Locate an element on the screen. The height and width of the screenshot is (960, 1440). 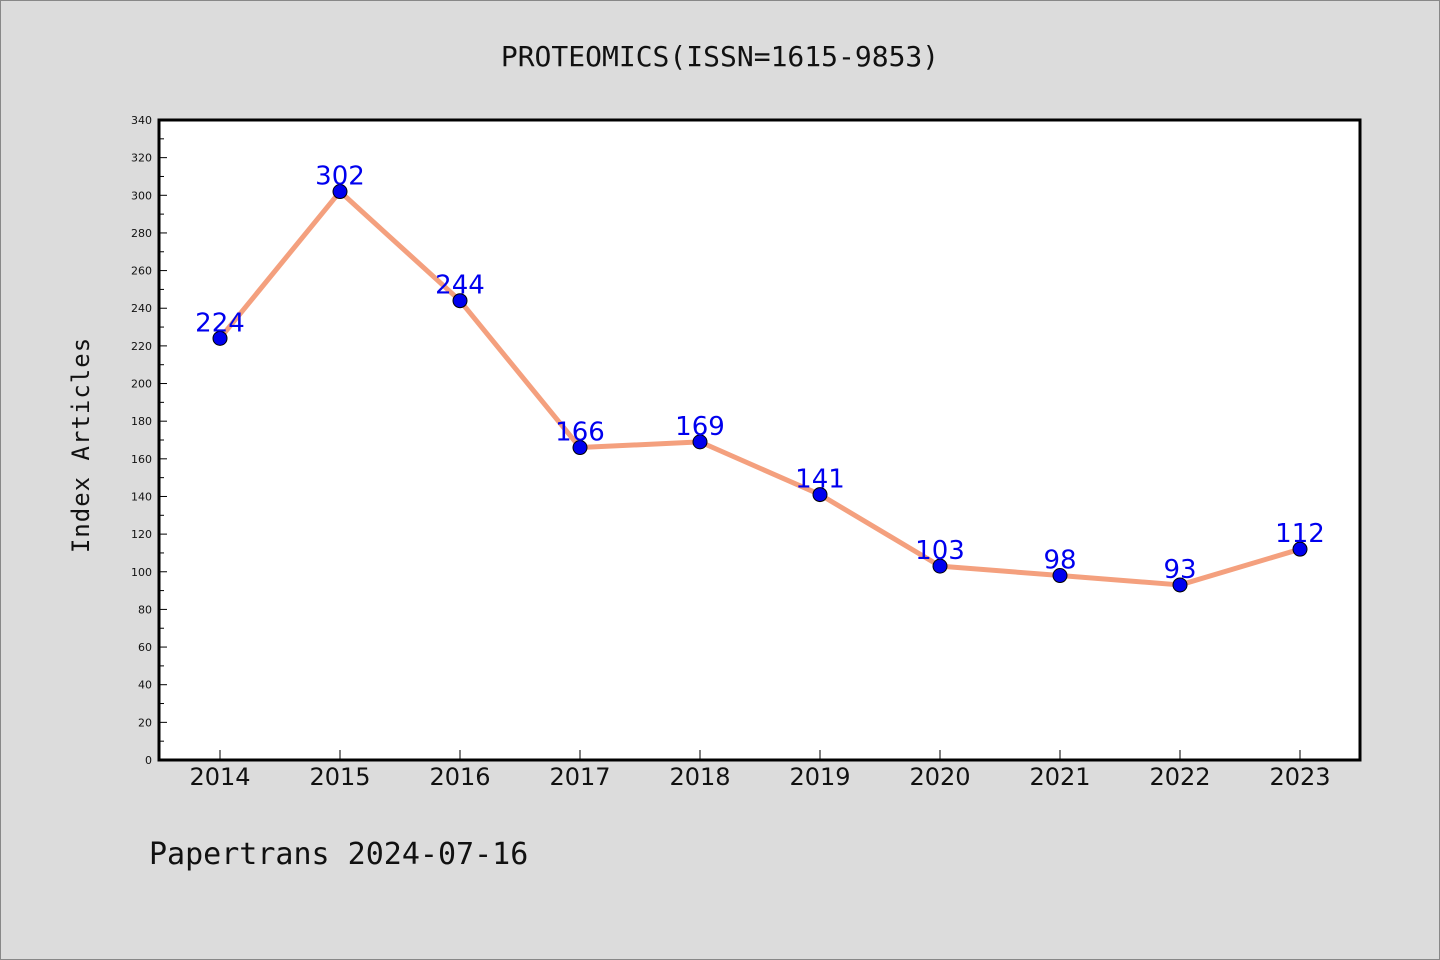
x-tick-label: 2017 is located at coordinates (579, 777).